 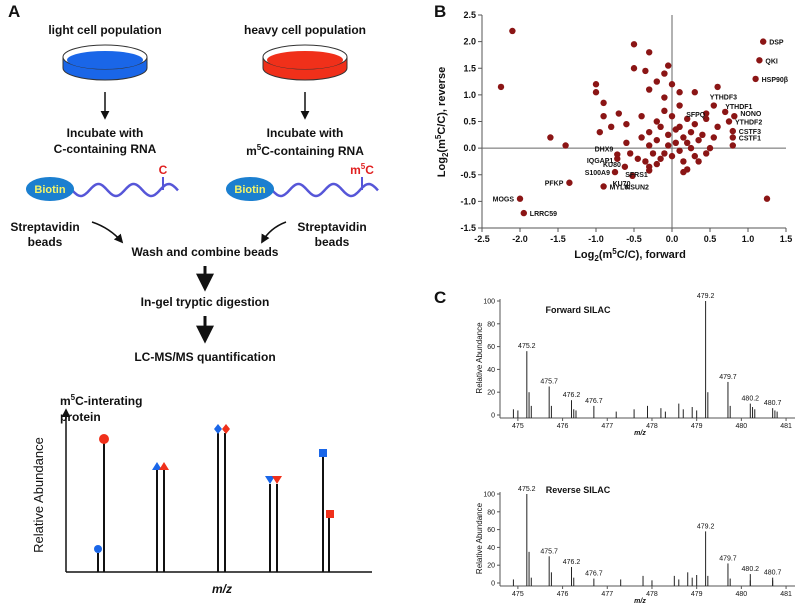 I want to click on dish-light, so click(x=105, y=62).